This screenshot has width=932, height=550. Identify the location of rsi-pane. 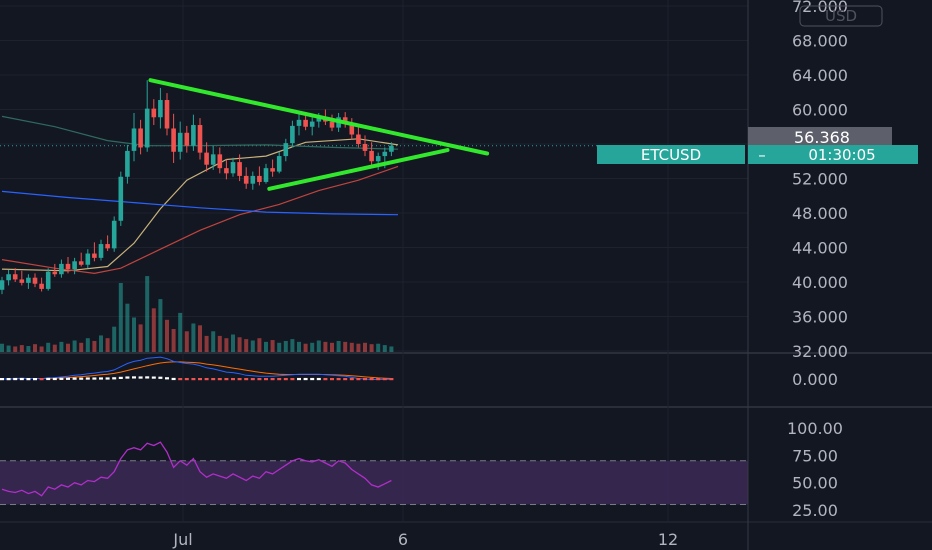
(196, 469).